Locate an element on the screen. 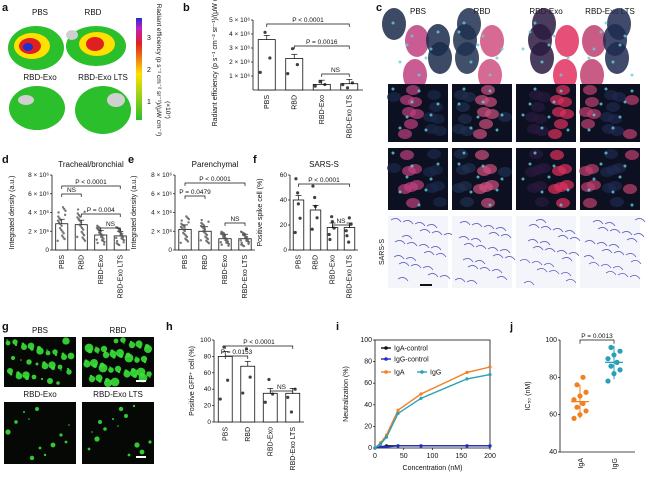 The width and height of the screenshot is (649, 484). i-legend-marker is located at coordinates (386, 372).